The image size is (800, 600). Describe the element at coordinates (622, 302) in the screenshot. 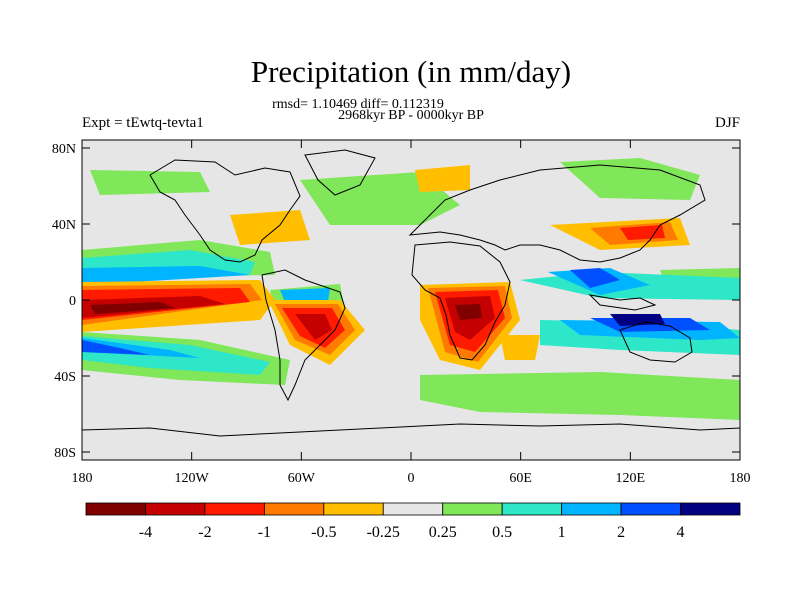

I see `coastline-indonesia` at that location.